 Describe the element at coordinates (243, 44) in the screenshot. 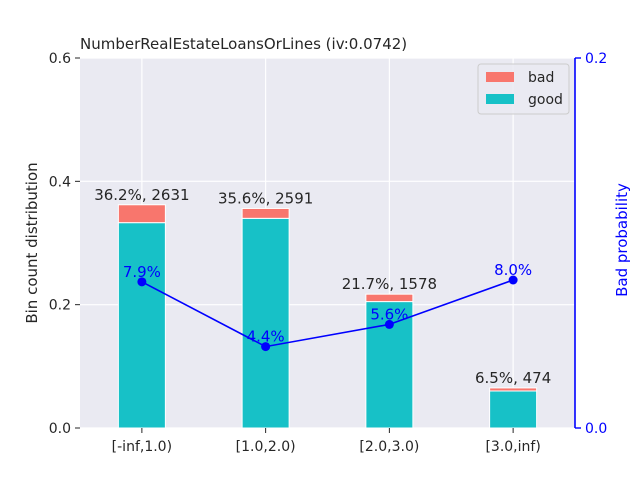

I see `chart-title: NumberRealEstateLoansOrLines (iv:0.0742)` at that location.